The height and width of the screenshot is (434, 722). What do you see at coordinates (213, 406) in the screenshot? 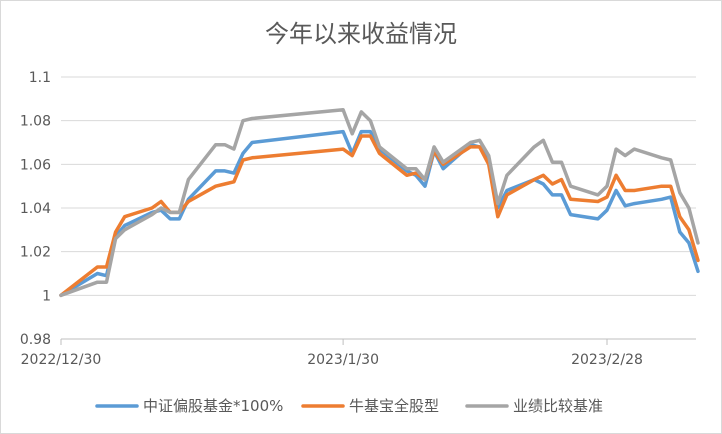
I see `legend-label-1: 中证偏股基金*100%` at bounding box center [213, 406].